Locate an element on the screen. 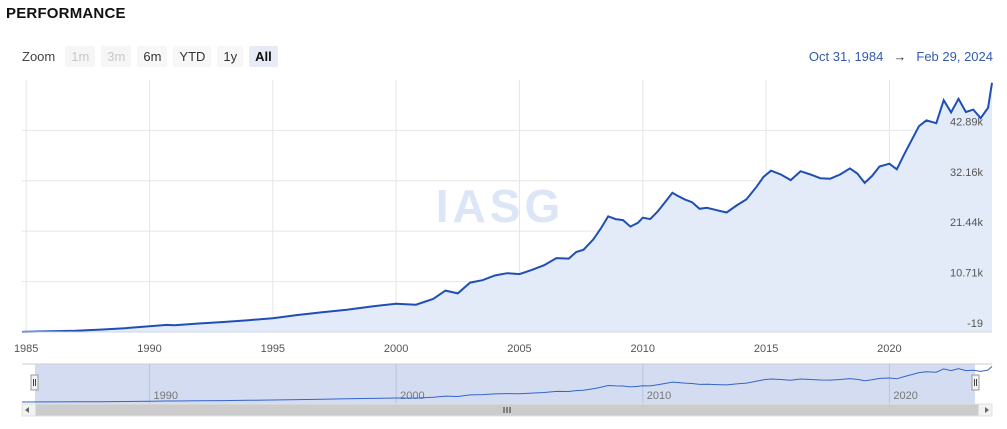 The image size is (1007, 429). scrollbar-track is located at coordinates (507, 410).